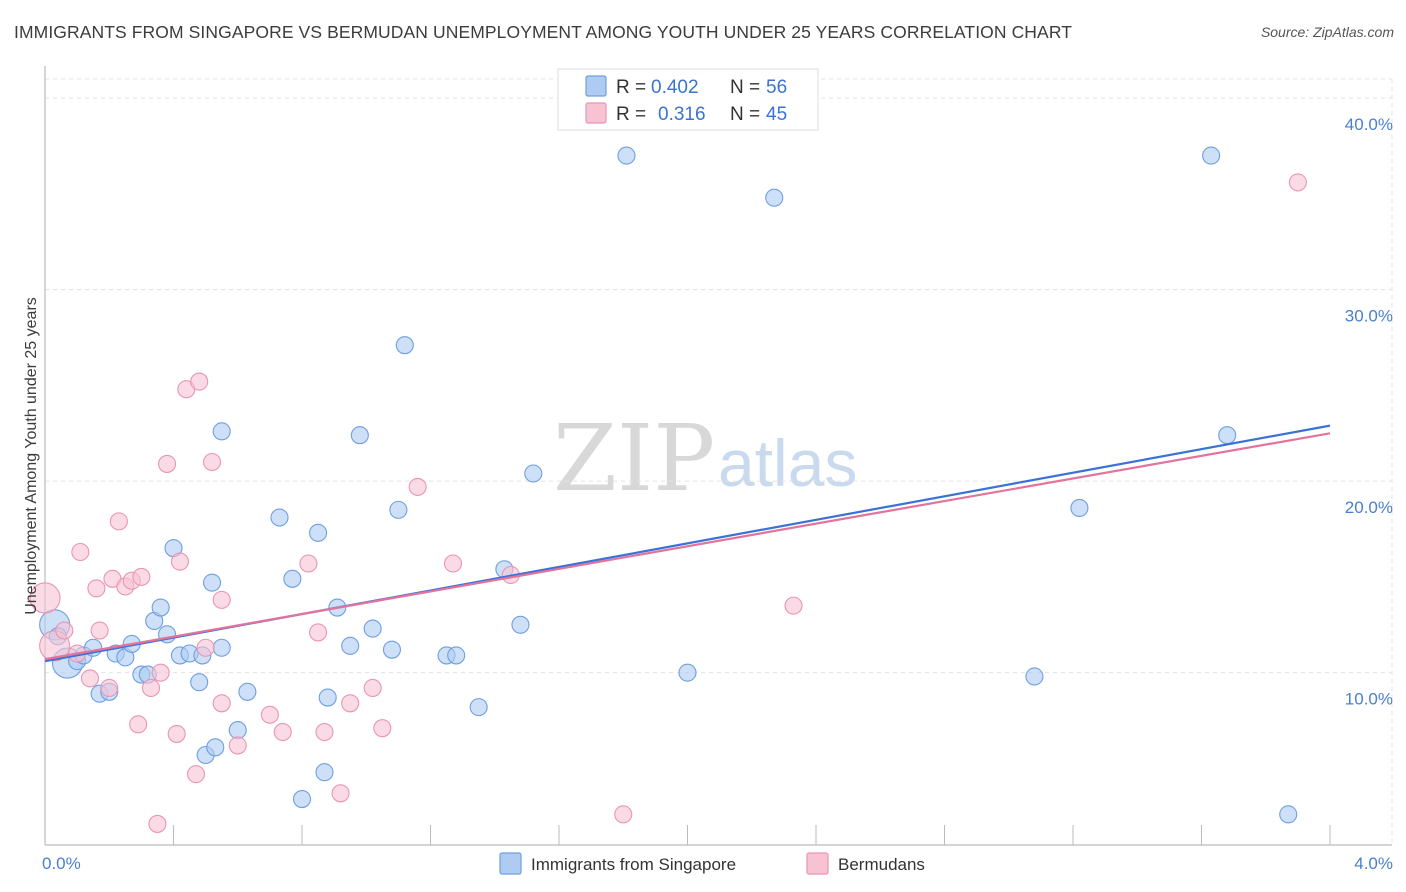 This screenshot has height=892, width=1406. What do you see at coordinates (776, 87) in the screenshot?
I see `legend-n-value-1: 56` at bounding box center [776, 87].